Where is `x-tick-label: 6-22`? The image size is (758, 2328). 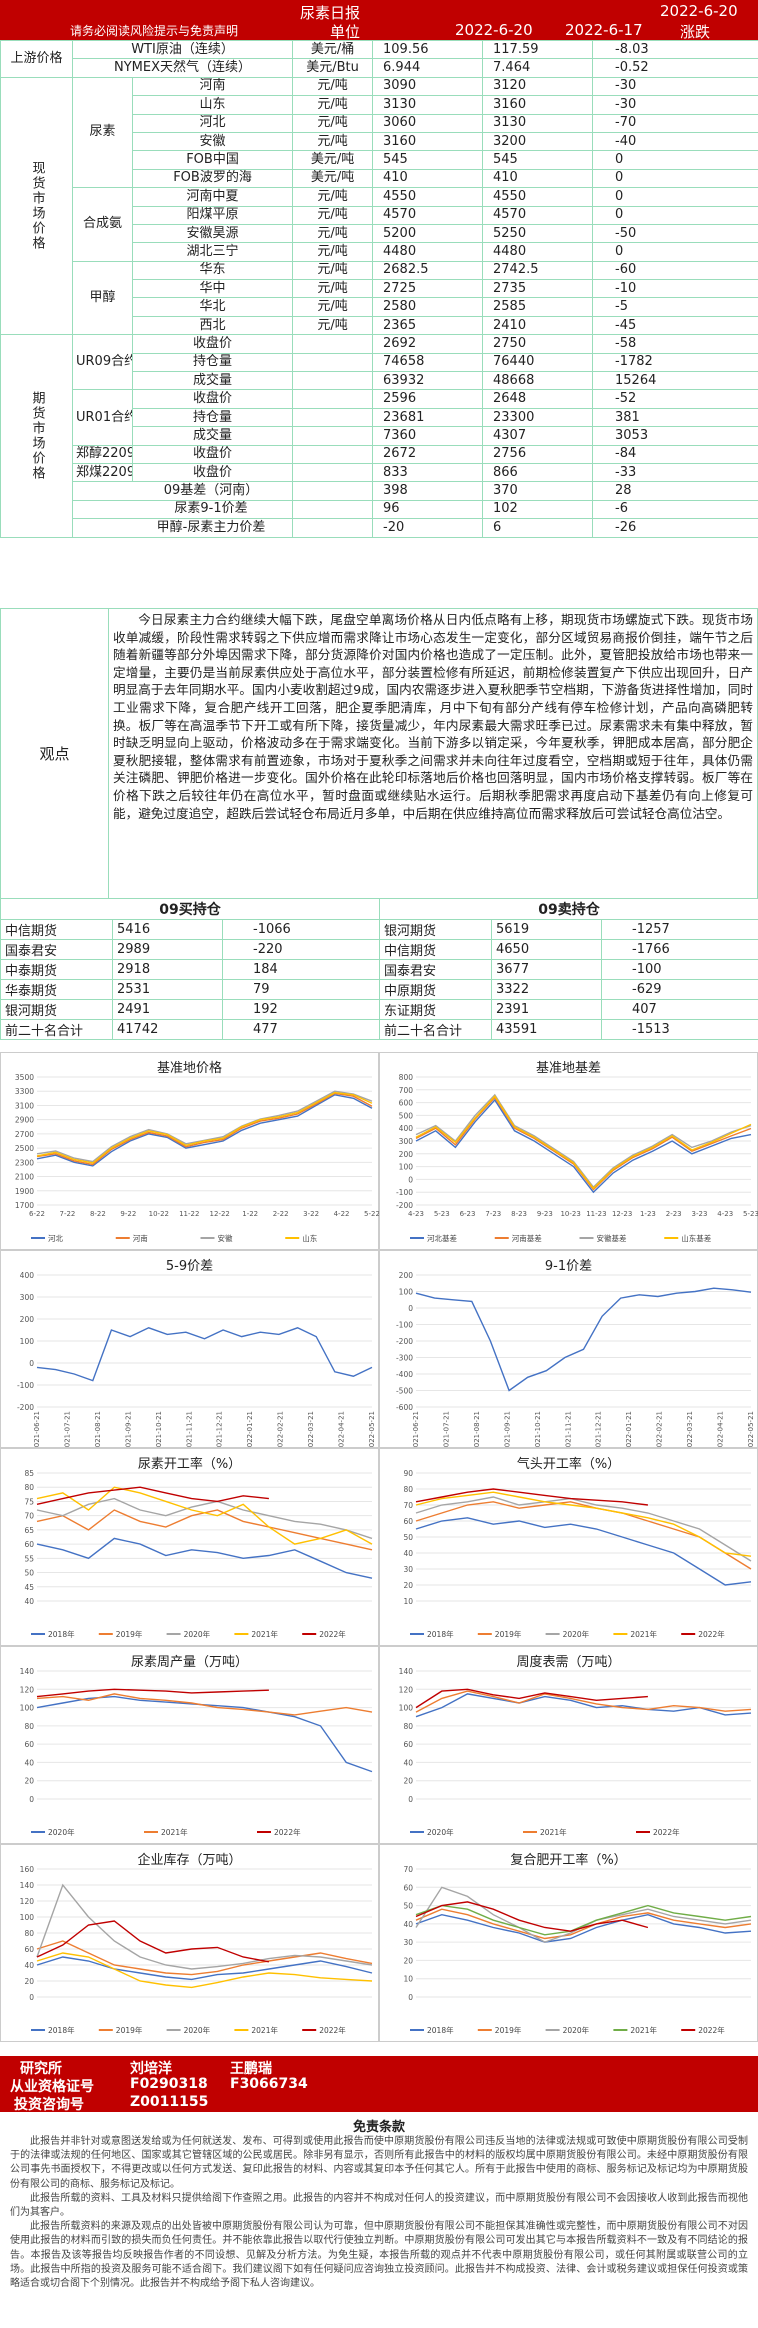 x-tick-label: 6-22 is located at coordinates (37, 1214).